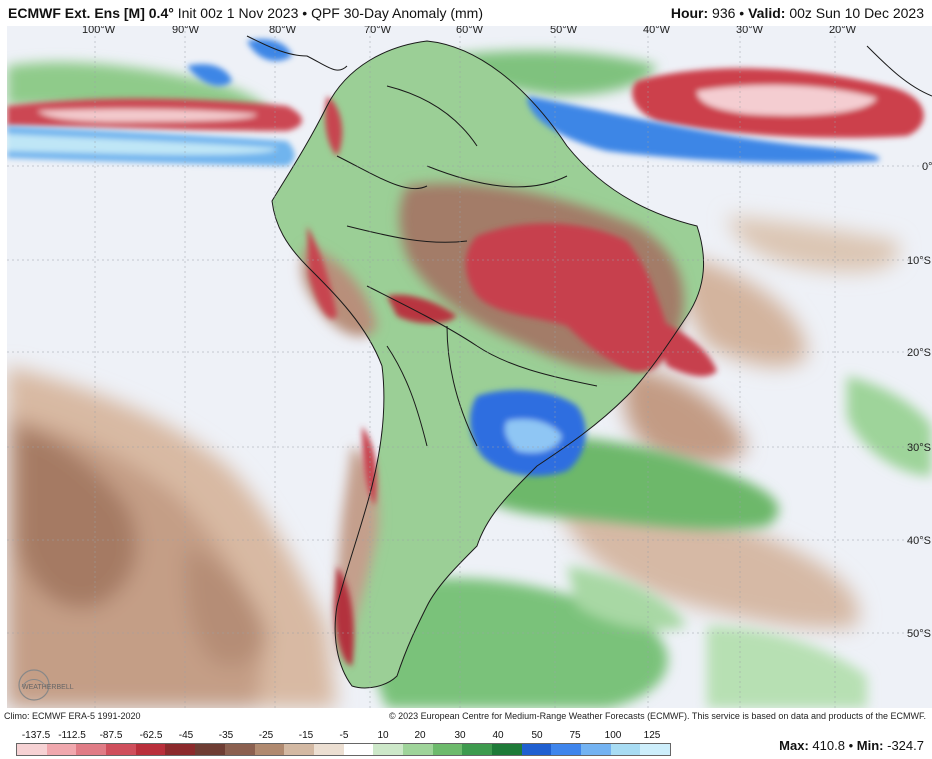  I want to click on lat-label: 30°S, so click(919, 448).